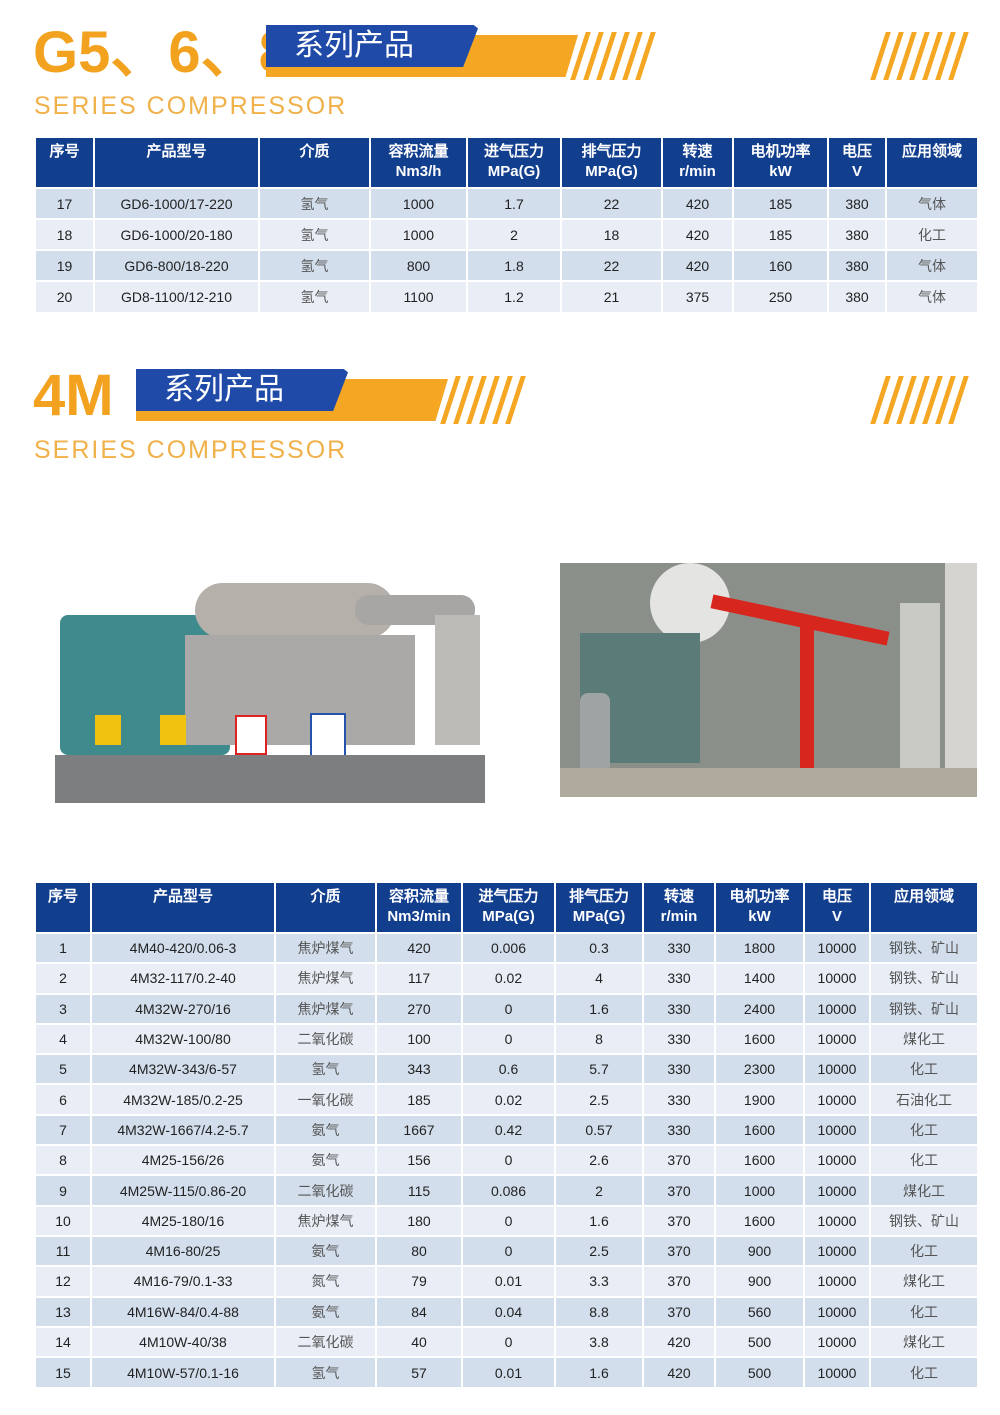  What do you see at coordinates (419, 1372) in the screenshot?
I see `table-cell: 57` at bounding box center [419, 1372].